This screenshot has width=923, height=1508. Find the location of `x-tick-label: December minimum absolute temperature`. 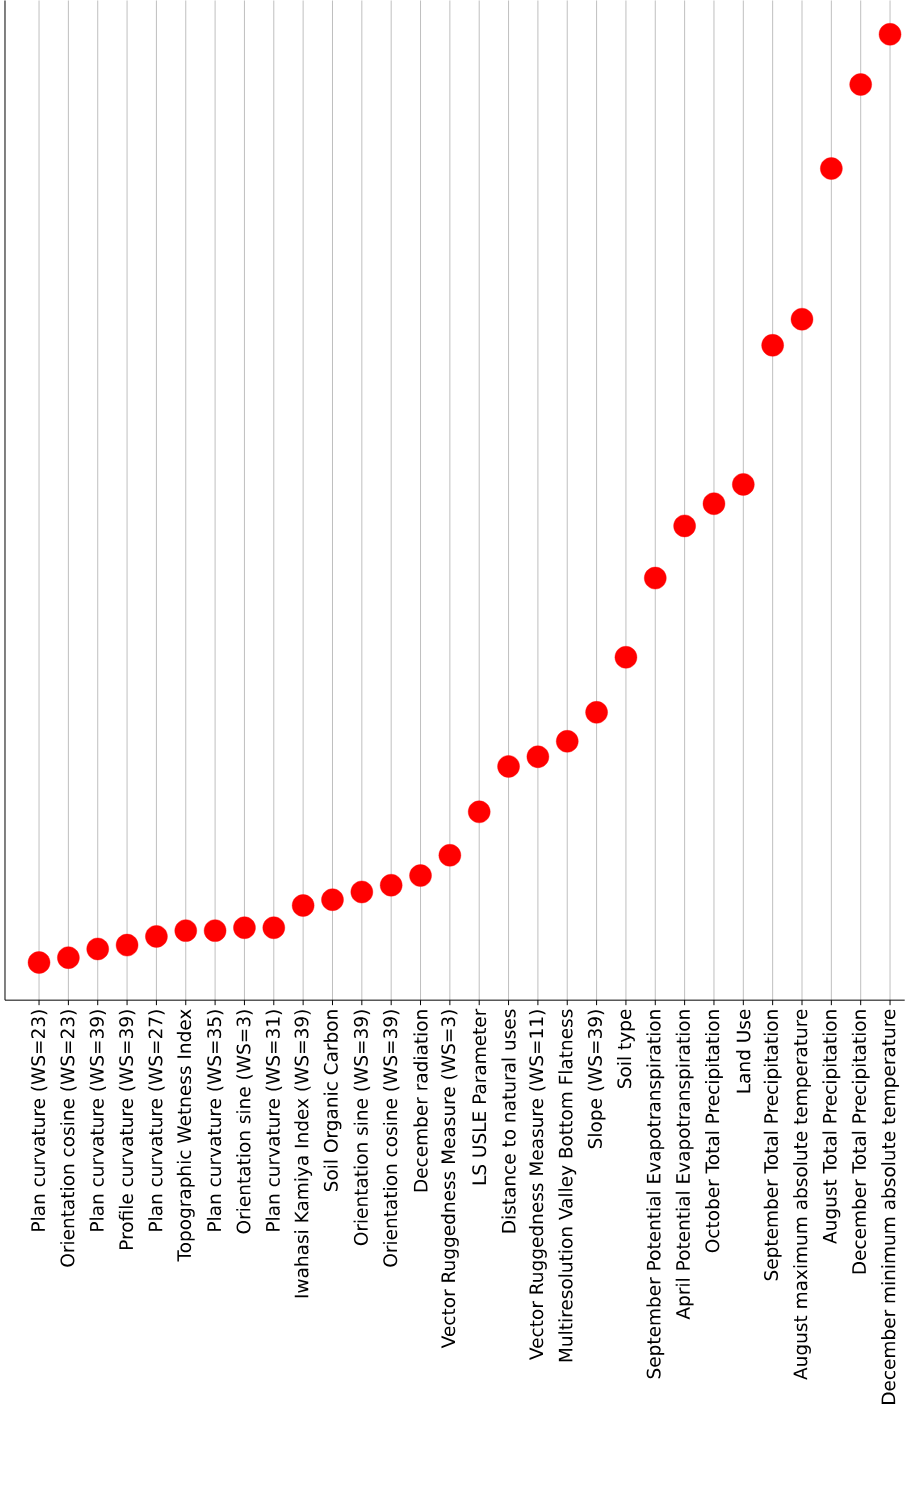

x-tick-label: December minimum absolute temperature is located at coordinates (890, 1206).